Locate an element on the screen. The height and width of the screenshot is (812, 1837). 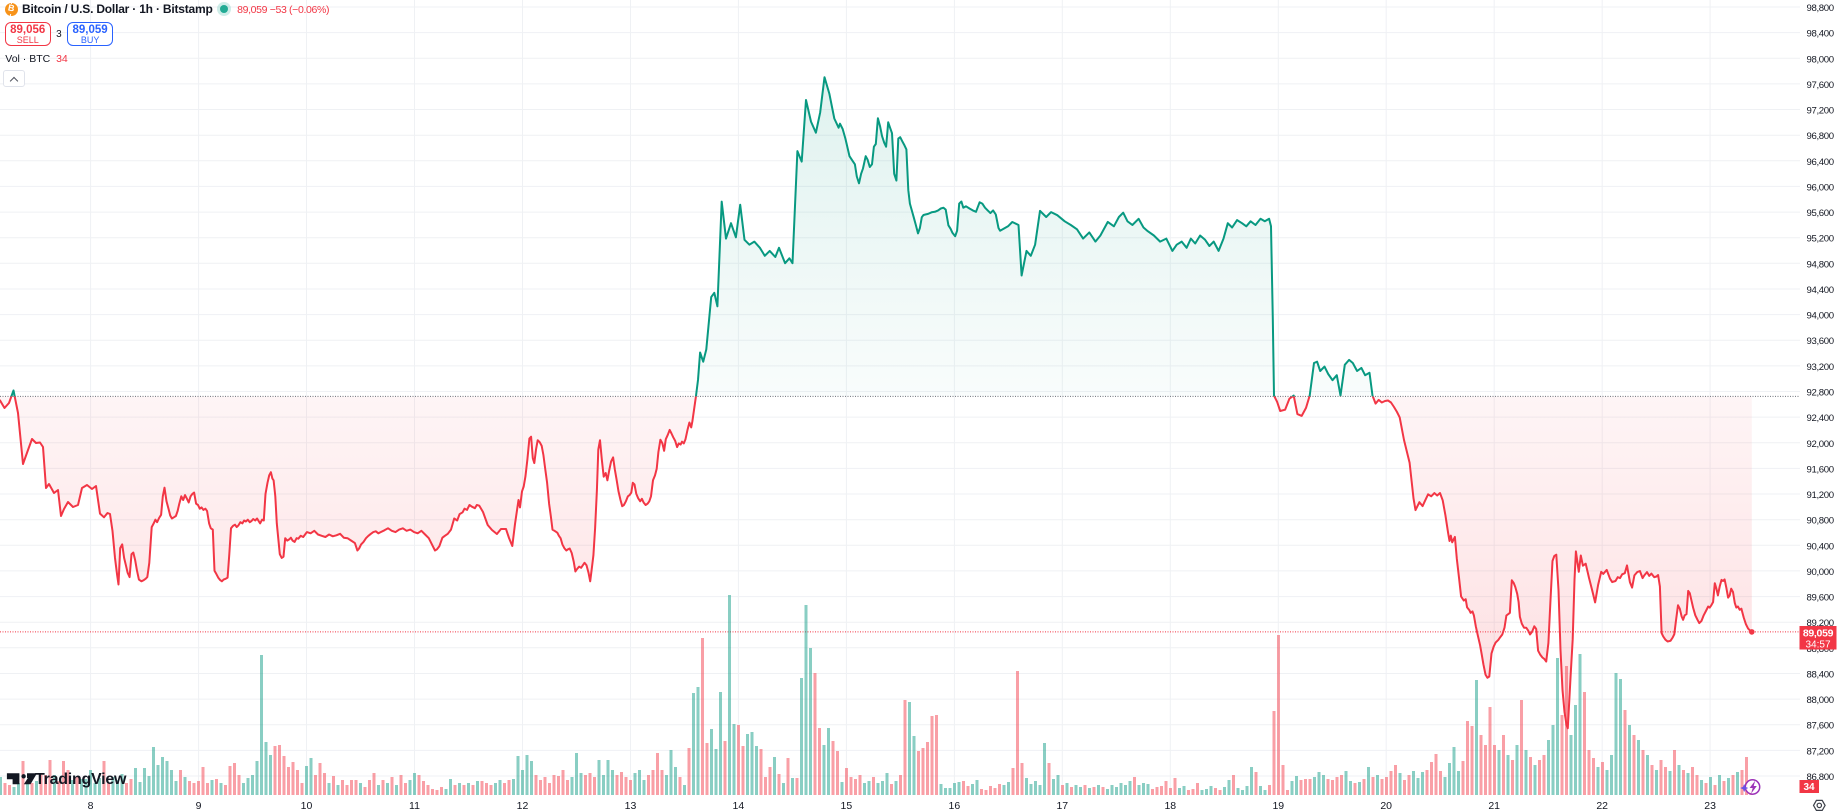
svg-text: 14 is located at coordinates (739, 806).